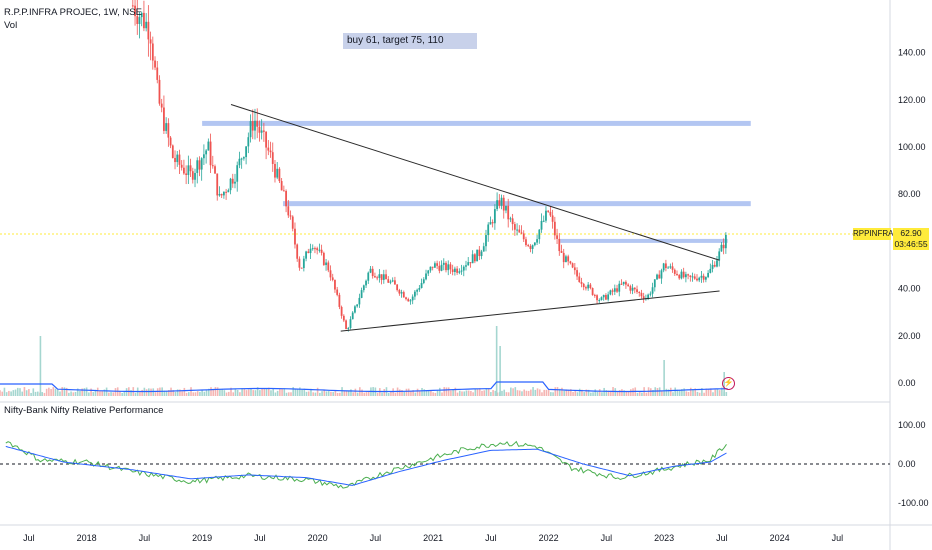 Image resolution: width=932 pixels, height=550 pixels. Describe the element at coordinates (376, 538) in the screenshot. I see `time-tick: Jul` at that location.